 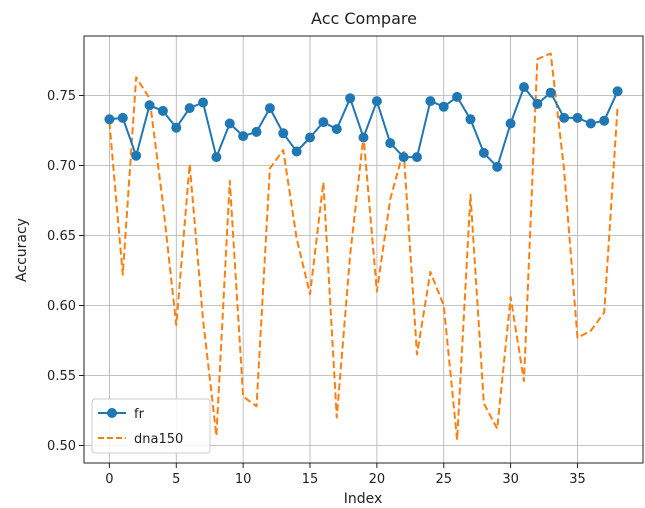 I want to click on x-tick-label: 35, so click(x=577, y=479).